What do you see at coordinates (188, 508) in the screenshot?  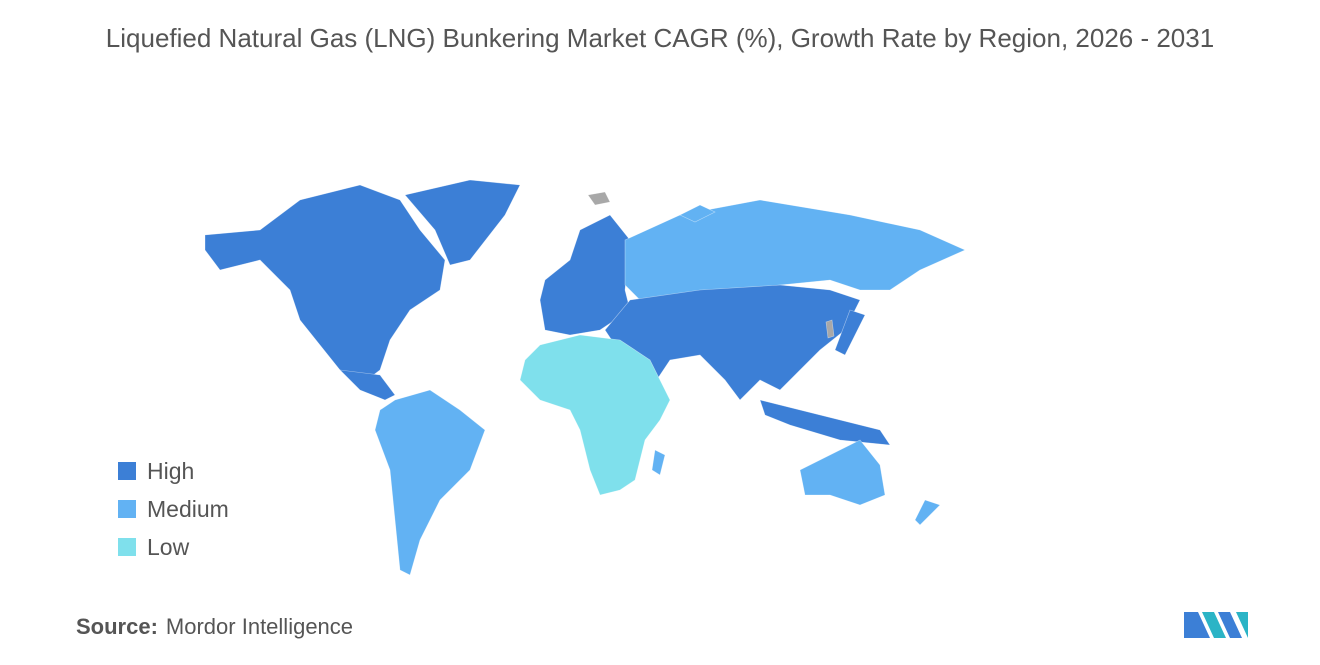 I see `legend-label: Medium` at bounding box center [188, 508].